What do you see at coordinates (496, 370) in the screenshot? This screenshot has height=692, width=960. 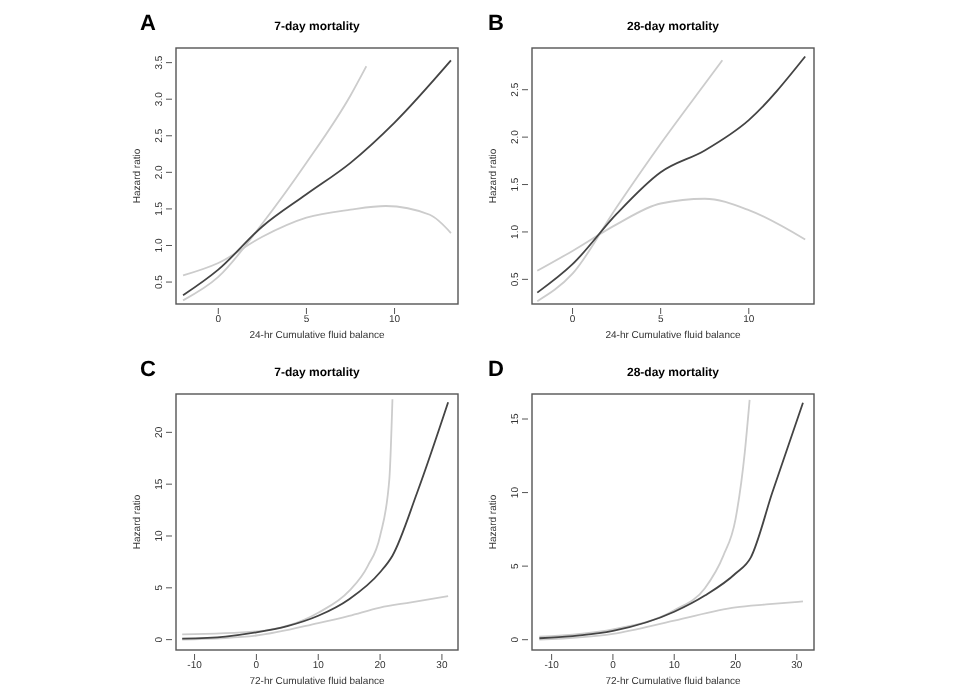 I see `text: D` at bounding box center [496, 370].